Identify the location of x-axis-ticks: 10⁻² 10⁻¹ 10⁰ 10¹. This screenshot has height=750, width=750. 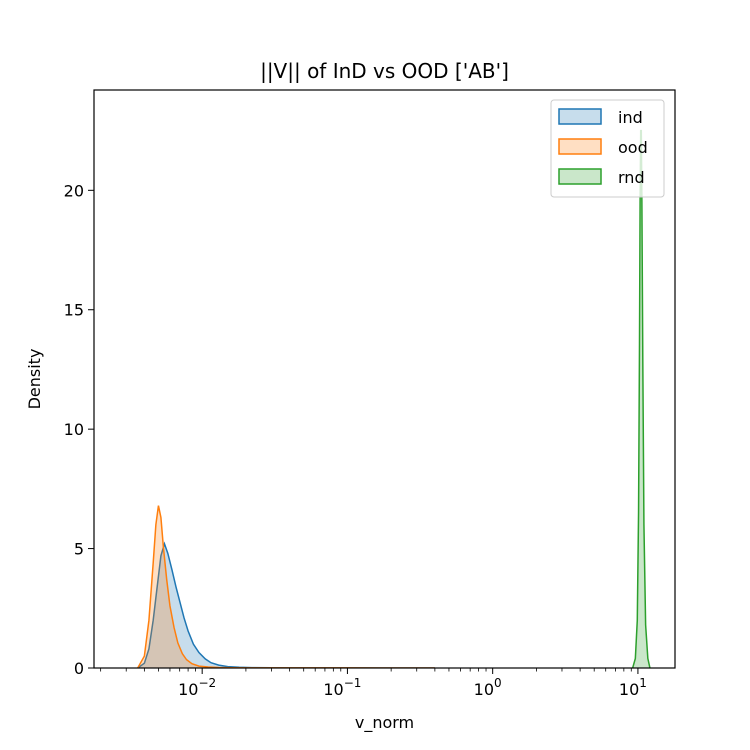
(373, 683).